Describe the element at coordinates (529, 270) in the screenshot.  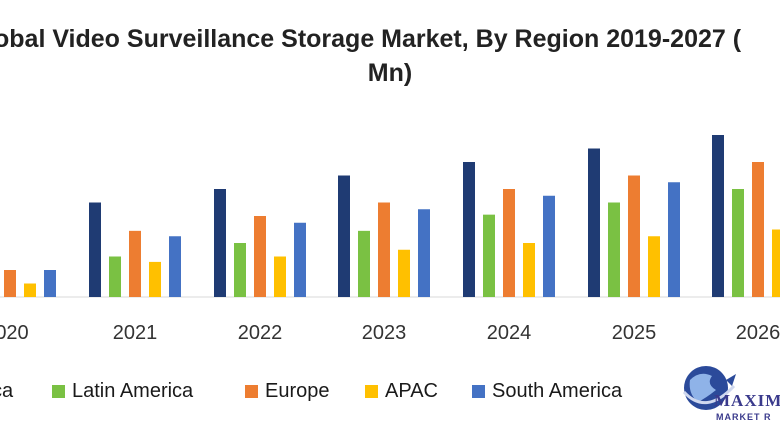
I see `bar-apac-2024` at that location.